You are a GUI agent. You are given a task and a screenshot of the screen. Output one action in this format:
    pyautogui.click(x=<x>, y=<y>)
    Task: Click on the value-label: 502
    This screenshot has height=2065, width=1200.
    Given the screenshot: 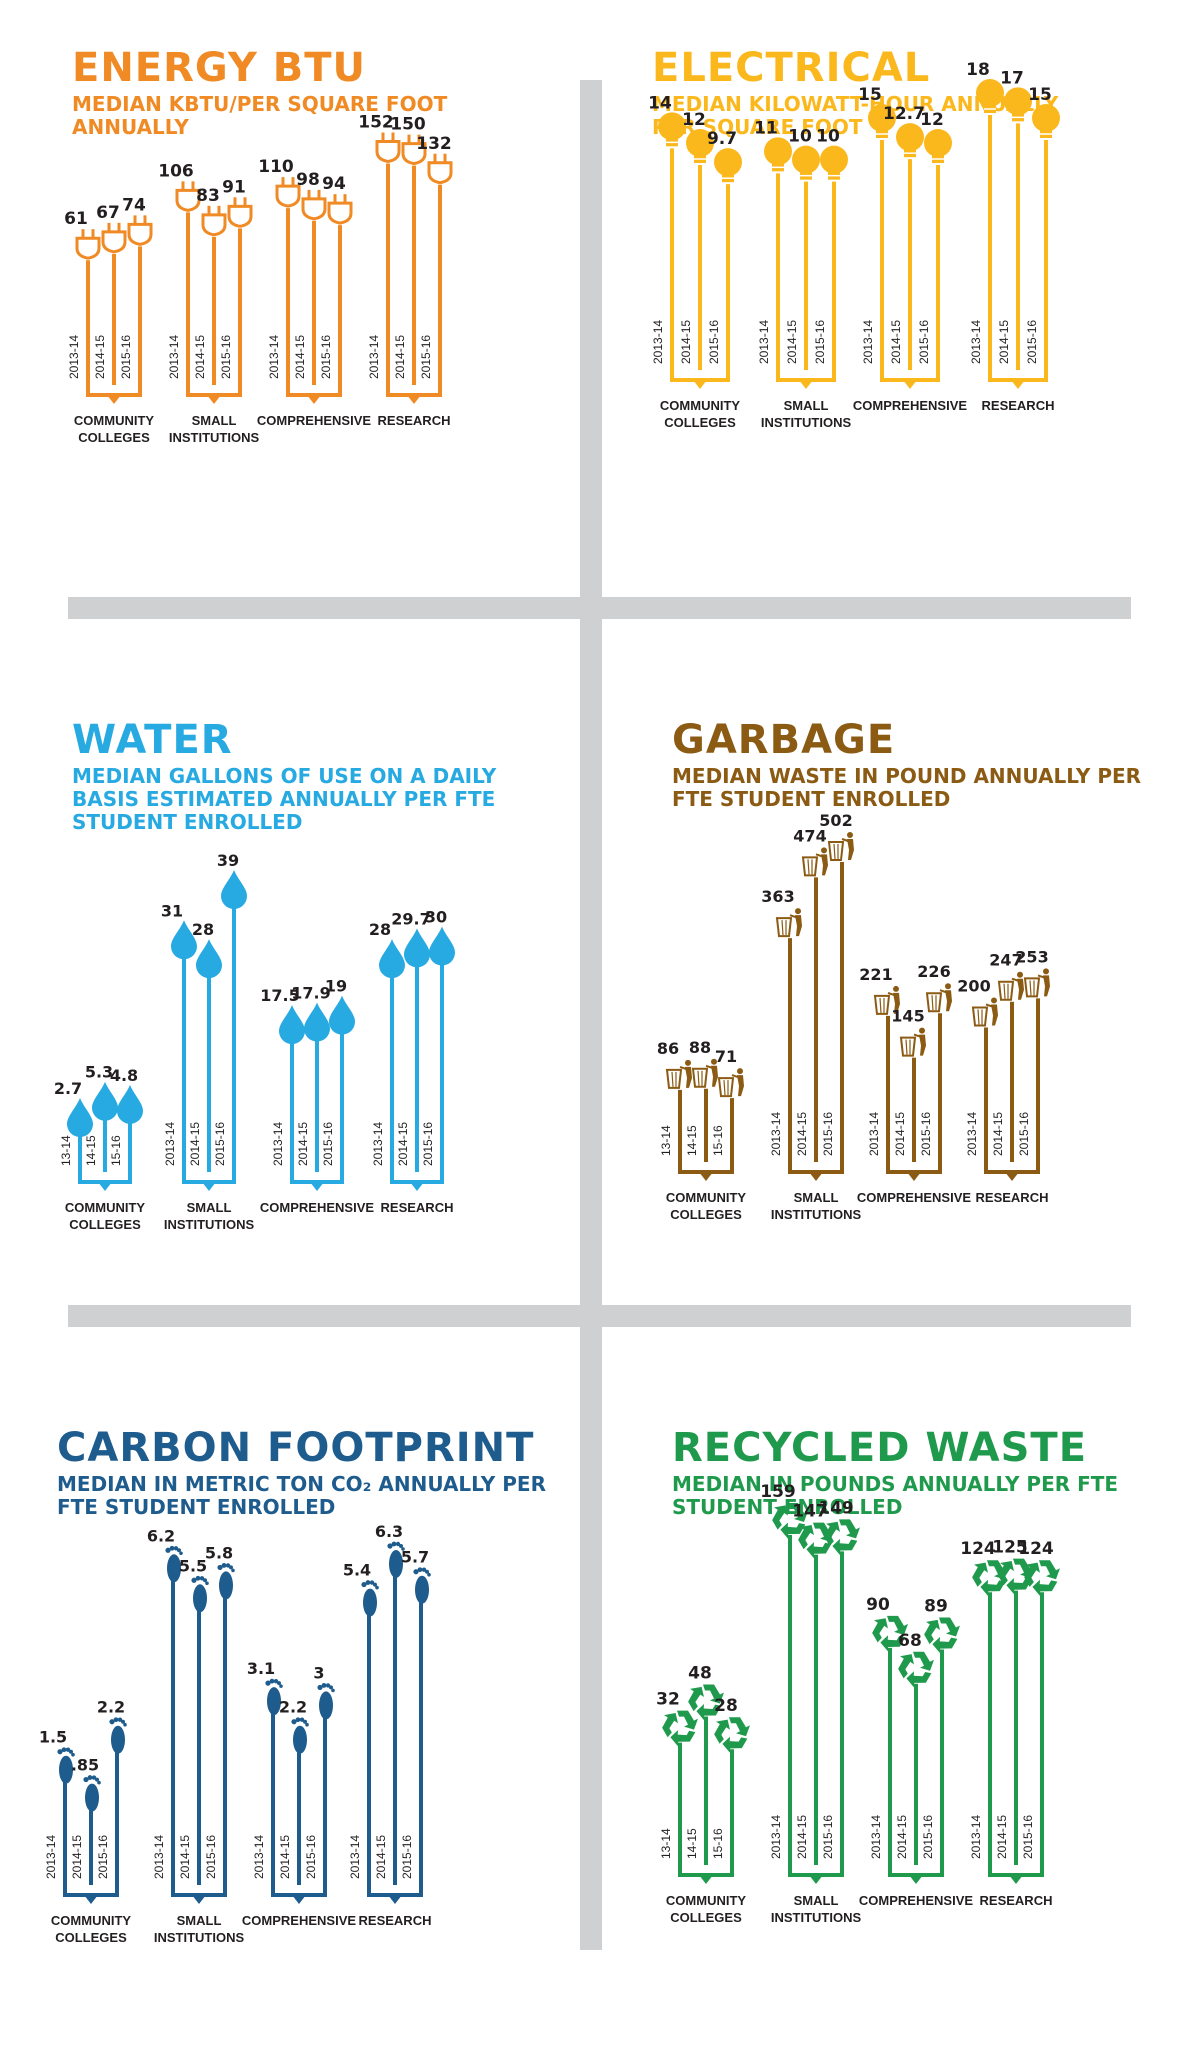 What is the action you would take?
    pyautogui.click(x=835, y=820)
    